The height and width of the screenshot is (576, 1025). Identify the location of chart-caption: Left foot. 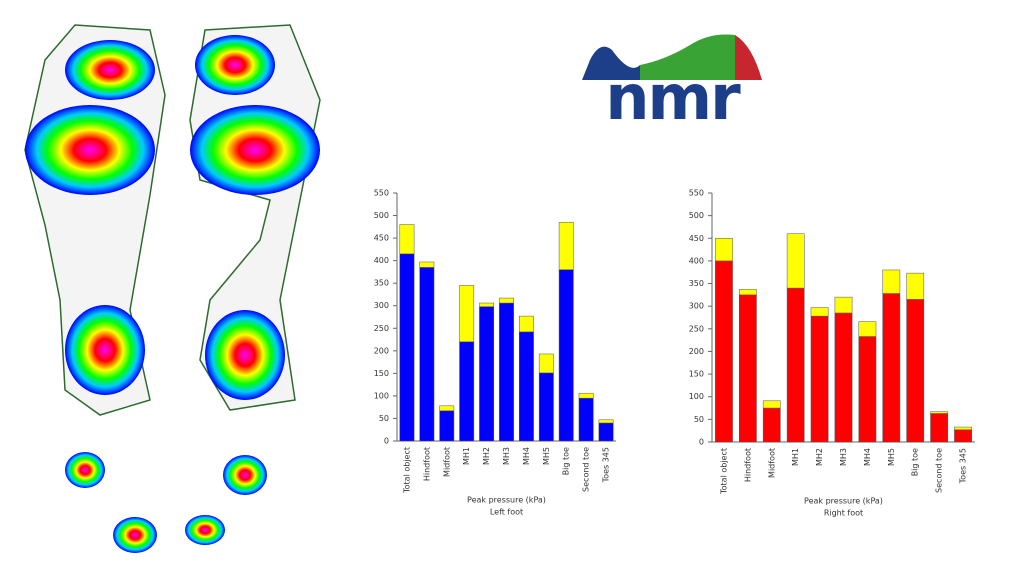
(506, 512).